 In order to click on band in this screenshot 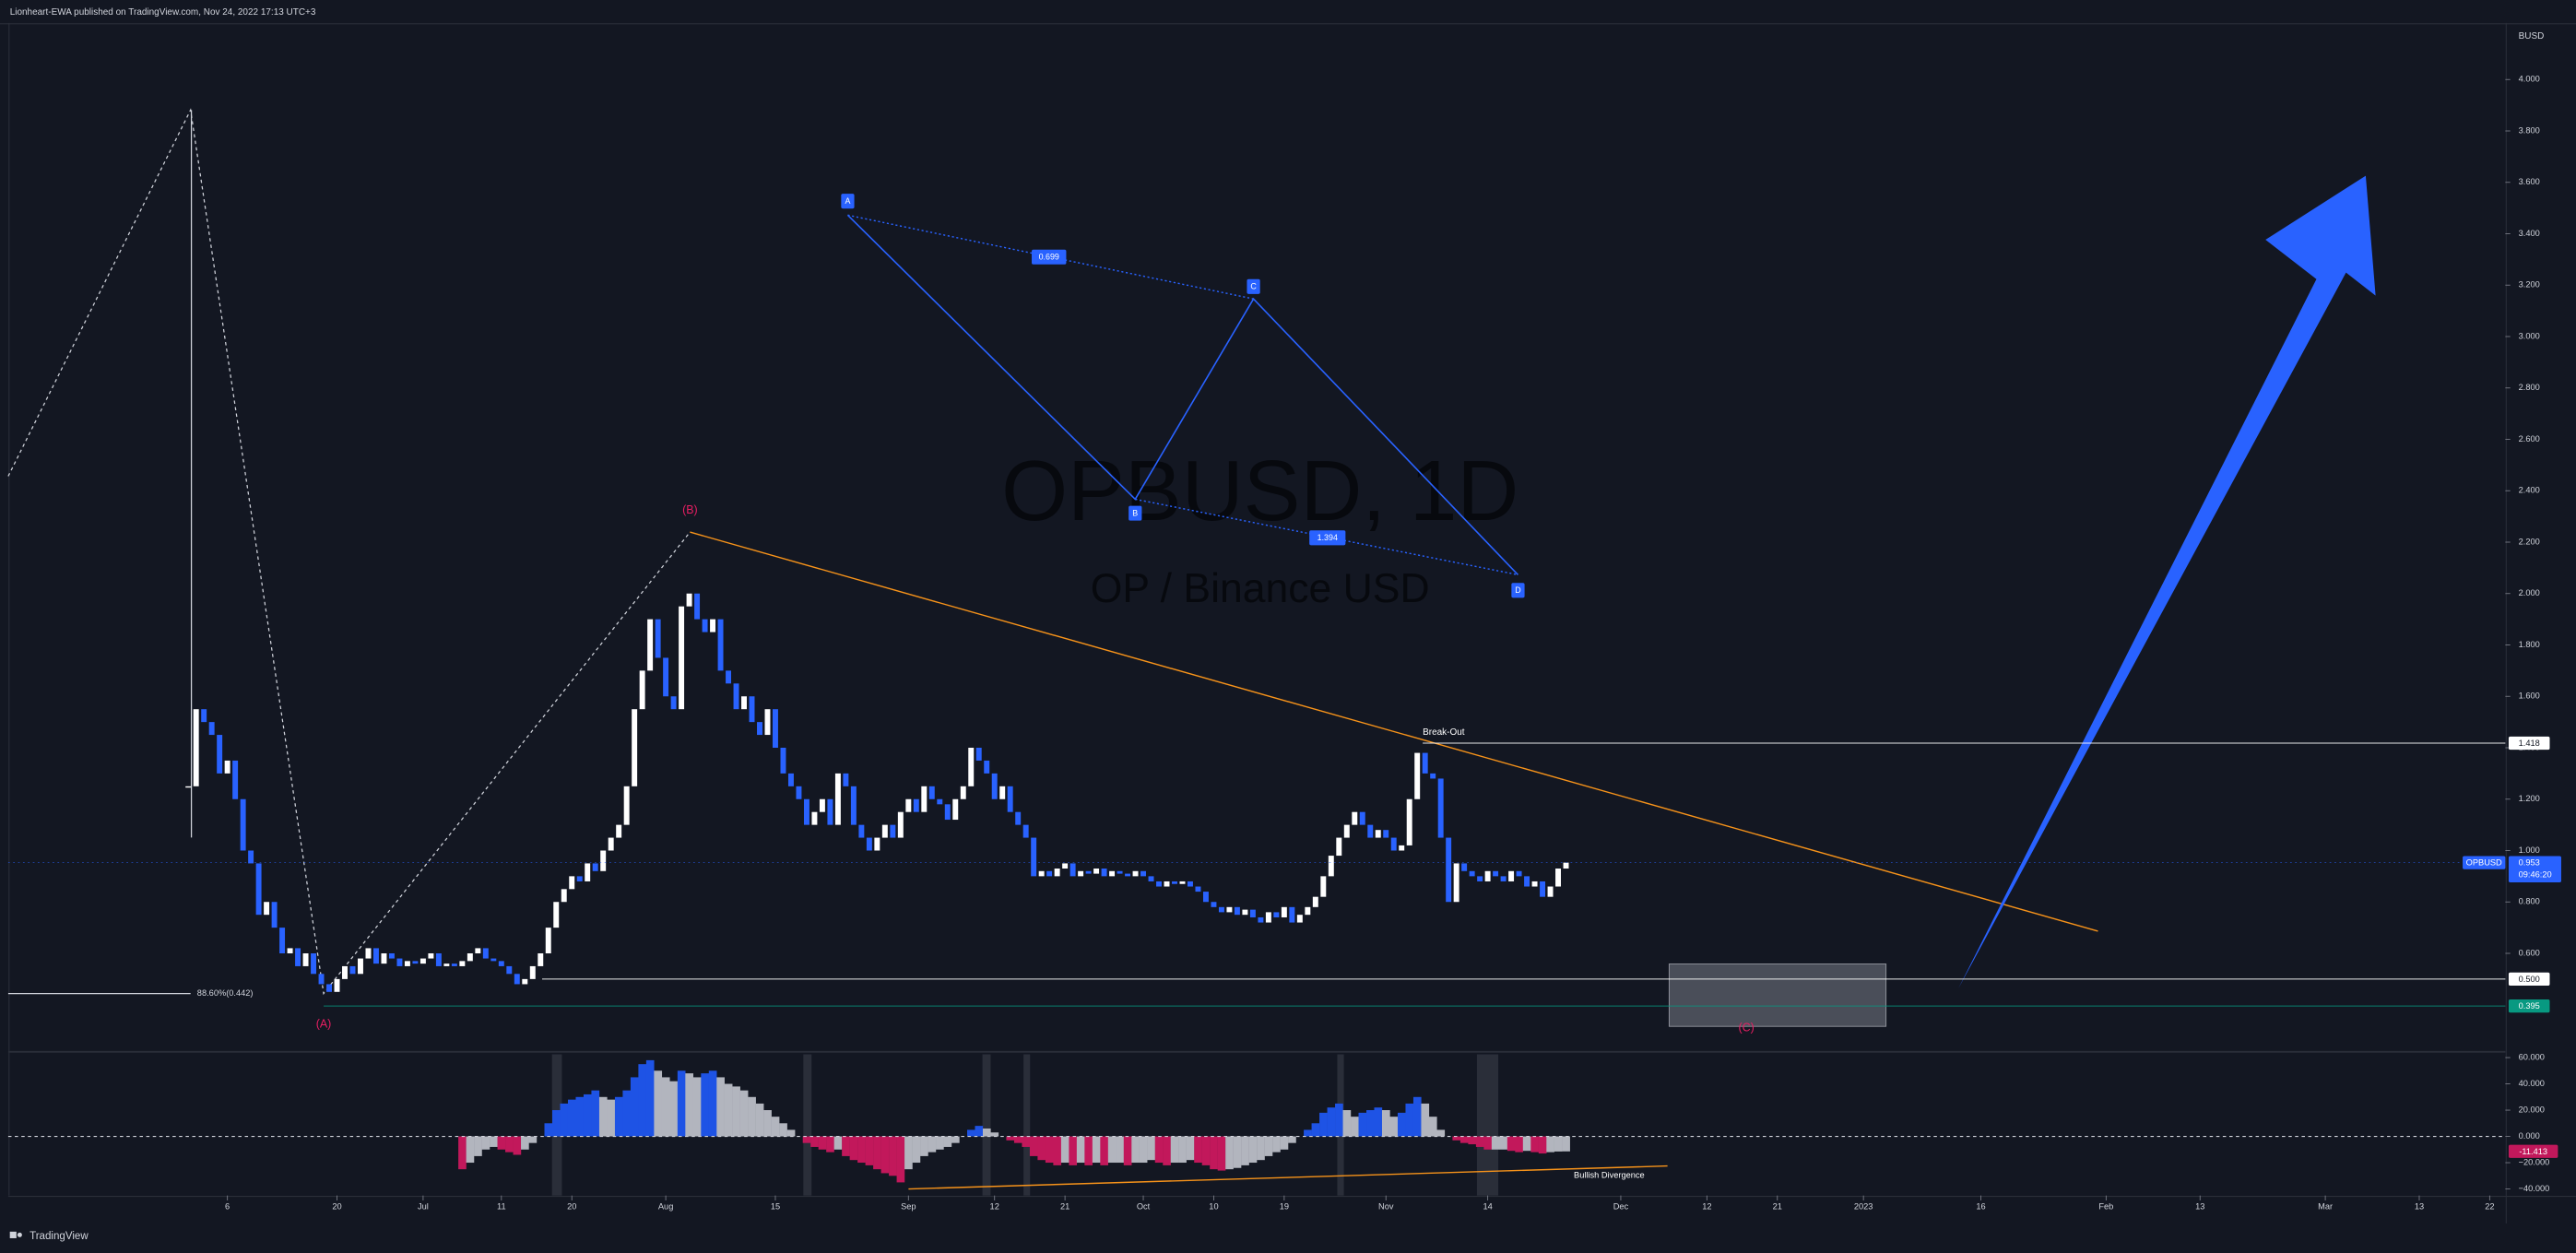, I will do `click(807, 1125)`.